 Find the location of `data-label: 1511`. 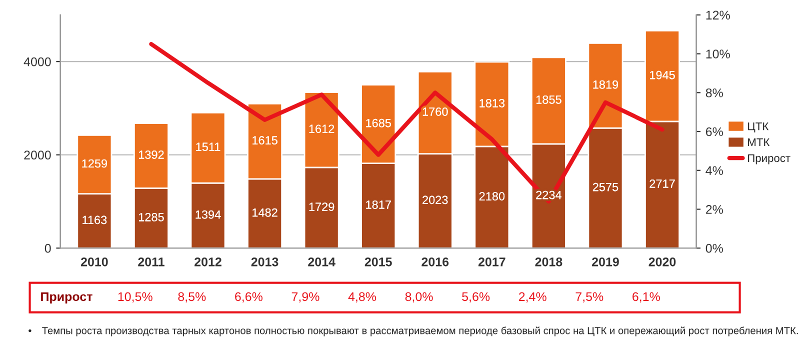

data-label: 1511 is located at coordinates (208, 147).